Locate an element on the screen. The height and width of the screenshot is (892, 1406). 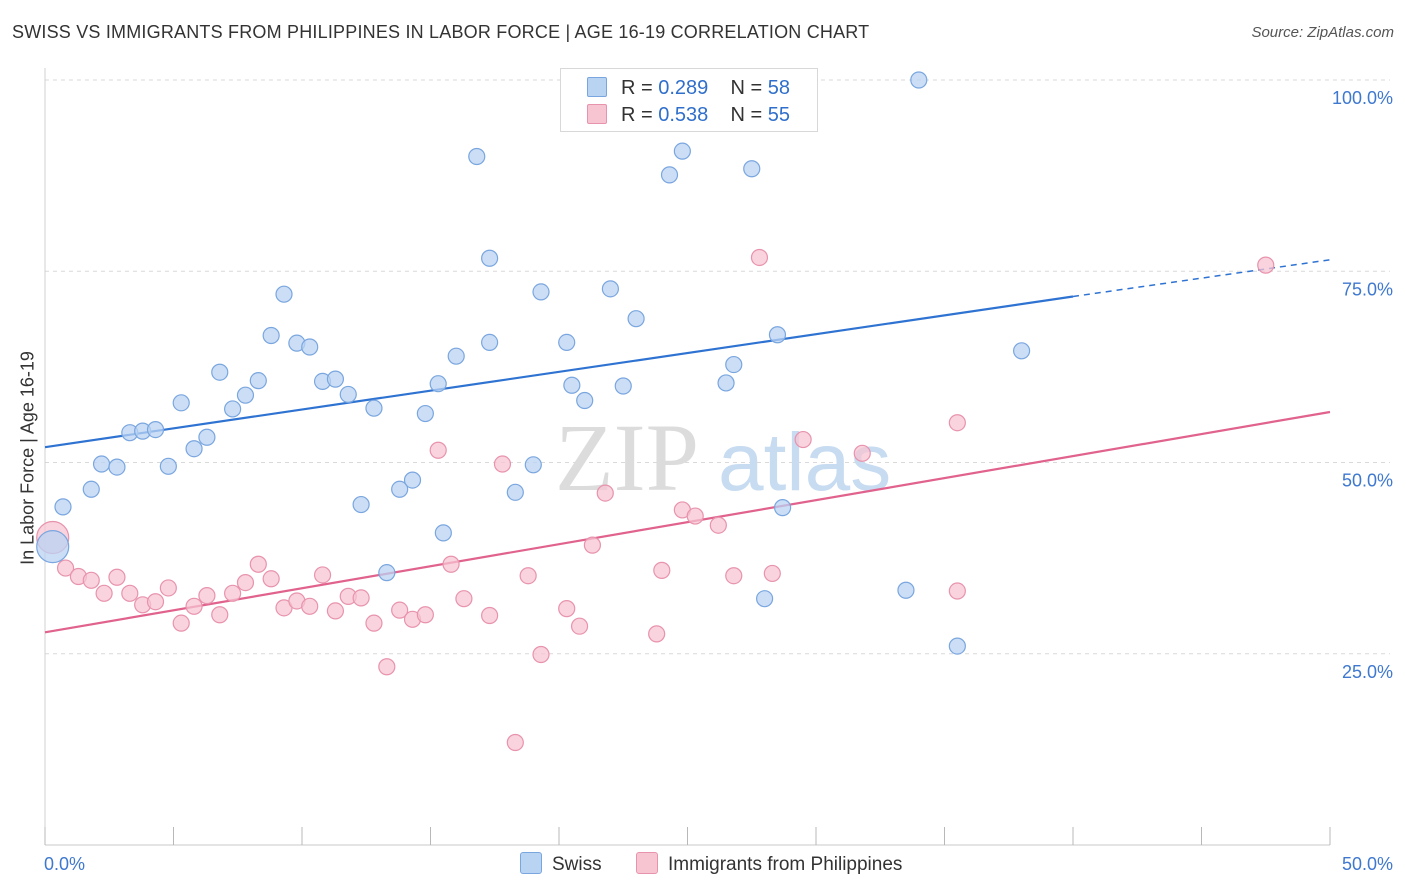
correlation-legend: R = 0.289 N = 58 R = 0.538 N = 55 is located at coordinates (689, 100).